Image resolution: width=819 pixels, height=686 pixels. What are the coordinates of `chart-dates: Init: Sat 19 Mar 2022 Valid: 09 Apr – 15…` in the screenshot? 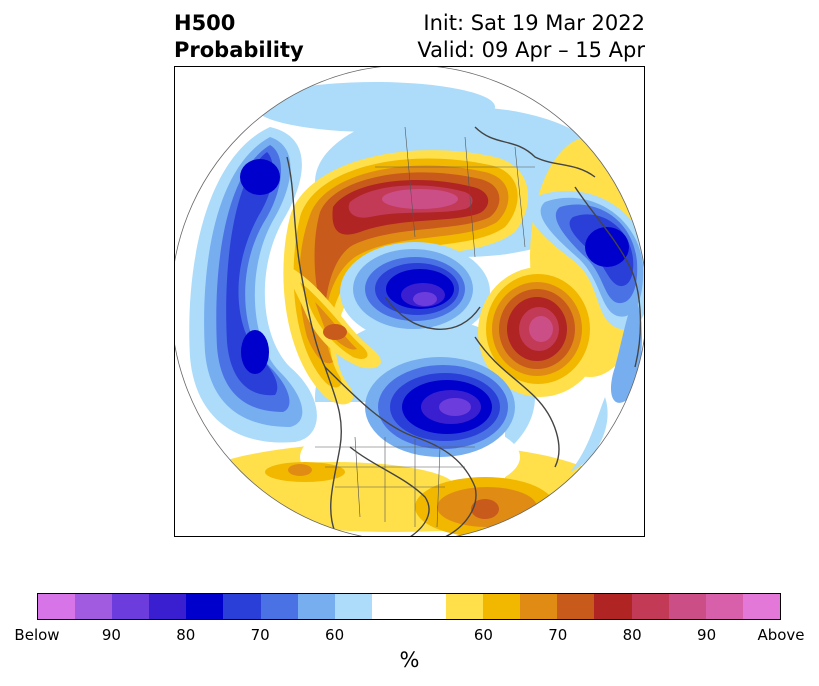 It's located at (531, 37).